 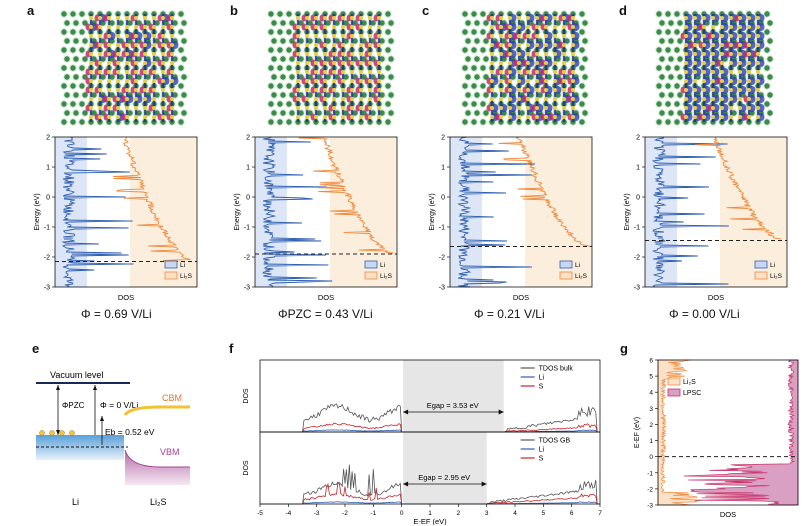 I want to click on y-tick-label: 0, so click(x=248, y=198).